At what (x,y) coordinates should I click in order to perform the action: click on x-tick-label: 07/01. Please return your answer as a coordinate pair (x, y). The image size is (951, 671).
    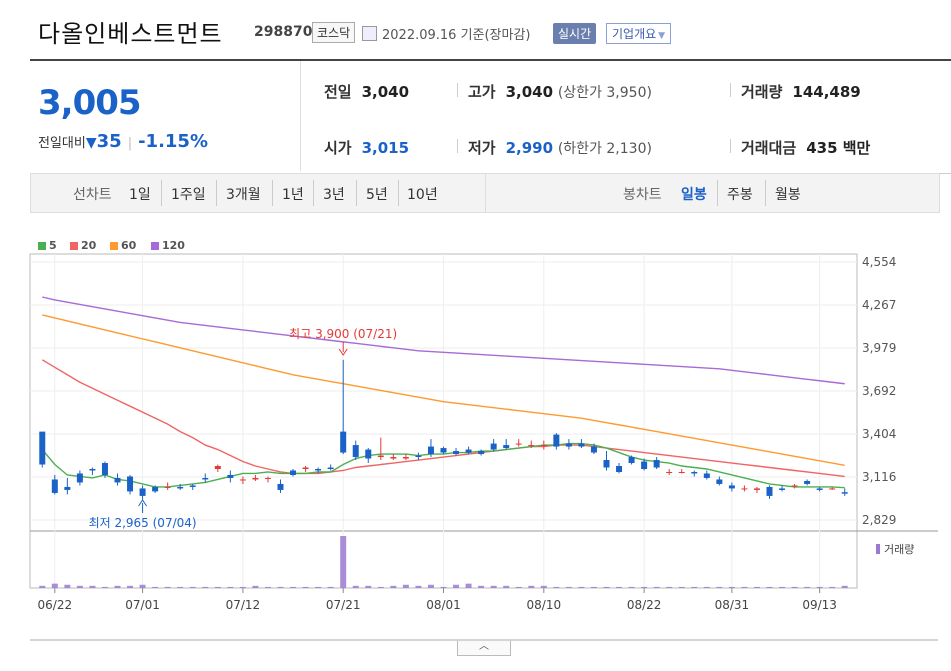
    Looking at the image, I should click on (142, 605).